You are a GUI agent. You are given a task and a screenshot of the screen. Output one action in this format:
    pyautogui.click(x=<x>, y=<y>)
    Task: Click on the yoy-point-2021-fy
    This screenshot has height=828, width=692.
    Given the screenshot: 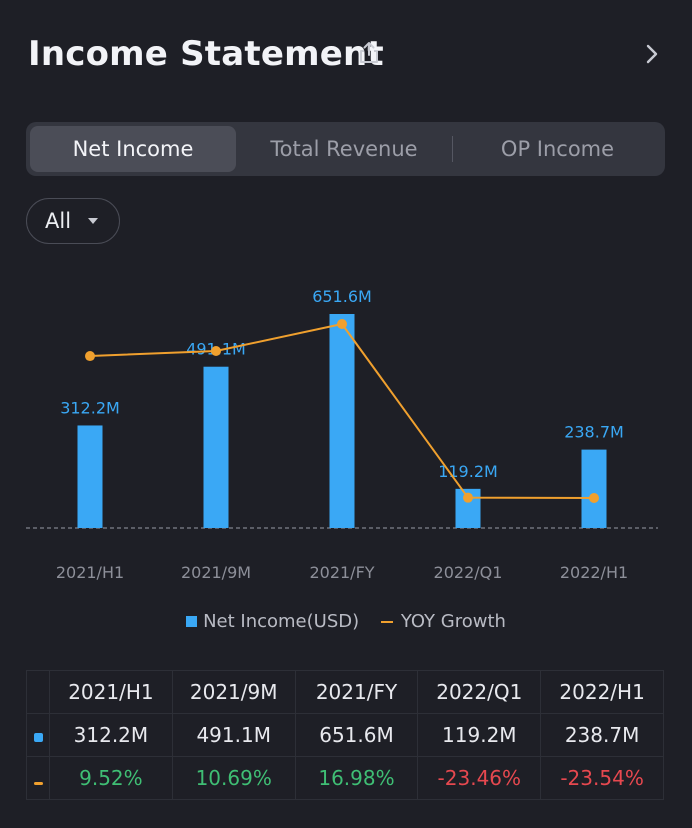 What is the action you would take?
    pyautogui.click(x=342, y=324)
    